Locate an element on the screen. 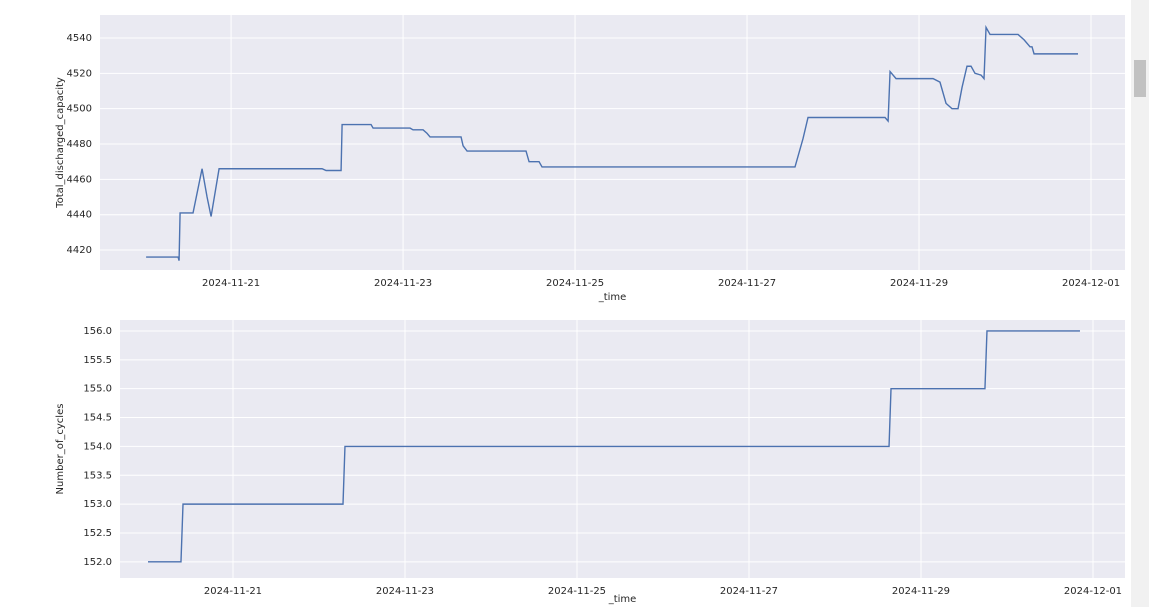 The width and height of the screenshot is (1157, 607). y-tick-label: 4460 is located at coordinates (79, 179).